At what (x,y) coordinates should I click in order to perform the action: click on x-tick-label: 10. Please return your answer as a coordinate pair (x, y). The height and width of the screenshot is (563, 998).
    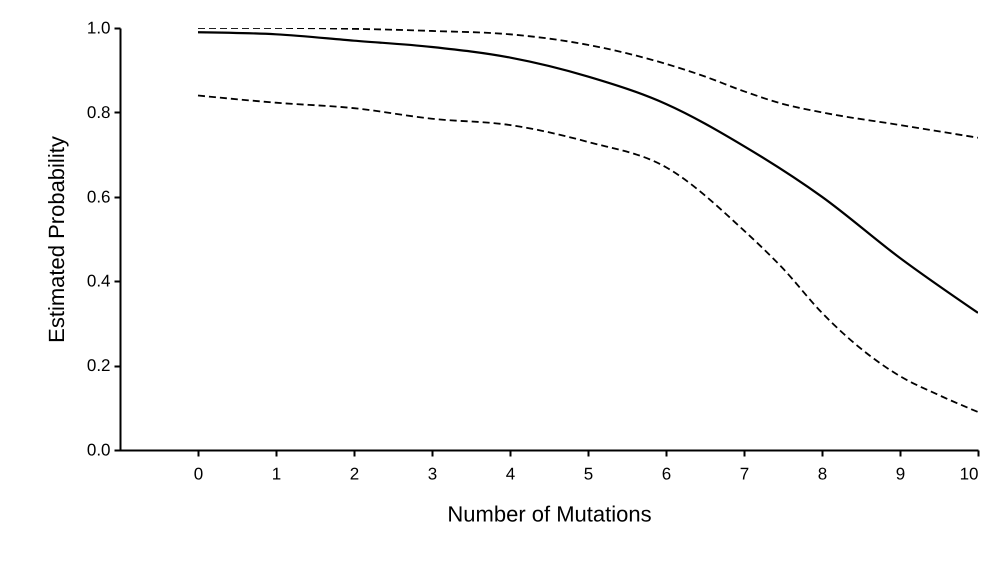
    Looking at the image, I should click on (969, 474).